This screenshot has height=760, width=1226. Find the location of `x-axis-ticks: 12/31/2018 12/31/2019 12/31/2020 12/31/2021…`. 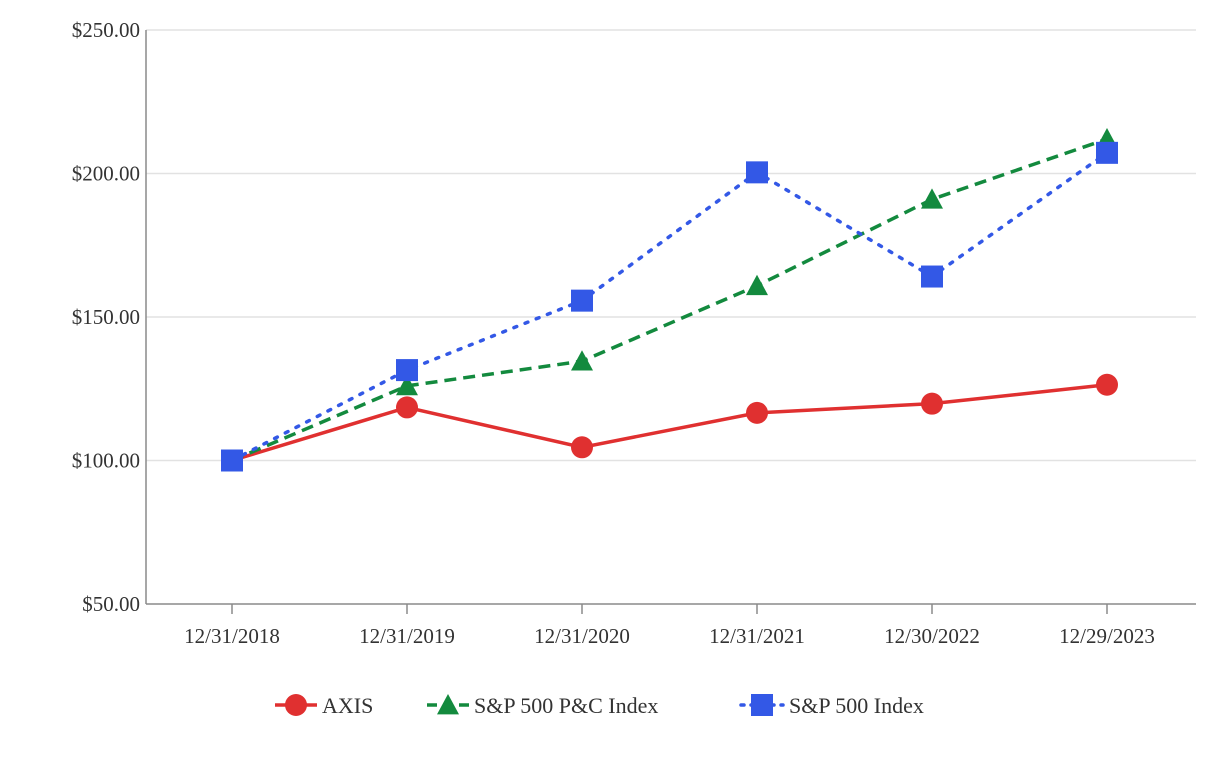

x-axis-ticks: 12/31/2018 12/31/2019 12/31/2020 12/31/2021… is located at coordinates (669, 626).